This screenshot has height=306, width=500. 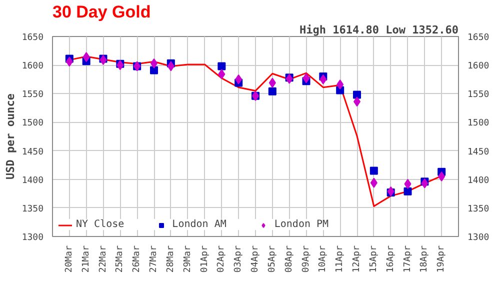 What do you see at coordinates (479, 38) in the screenshot?
I see `y2-tick-label: 1650` at bounding box center [479, 38].